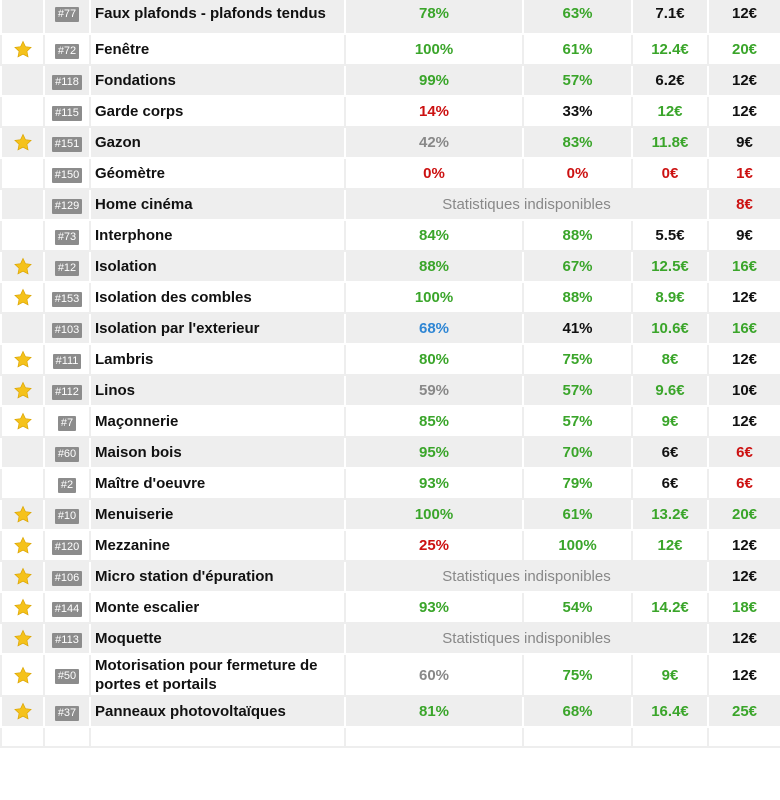  I want to click on trade-name: Home cinéma, so click(217, 204).